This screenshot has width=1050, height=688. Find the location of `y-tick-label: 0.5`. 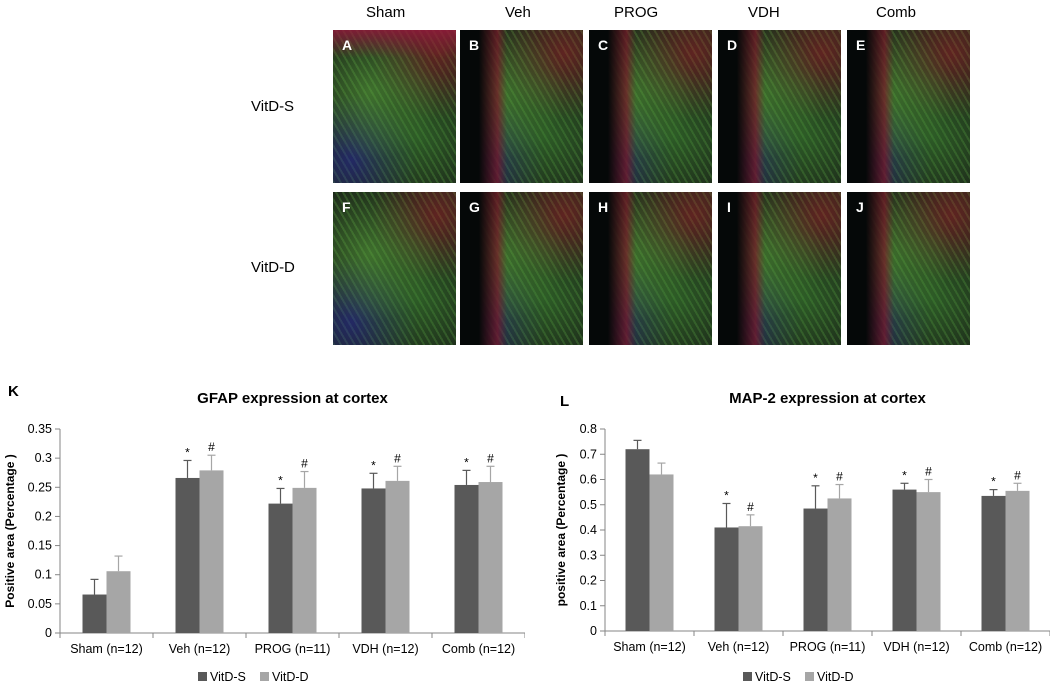

y-tick-label: 0.5 is located at coordinates (588, 505).